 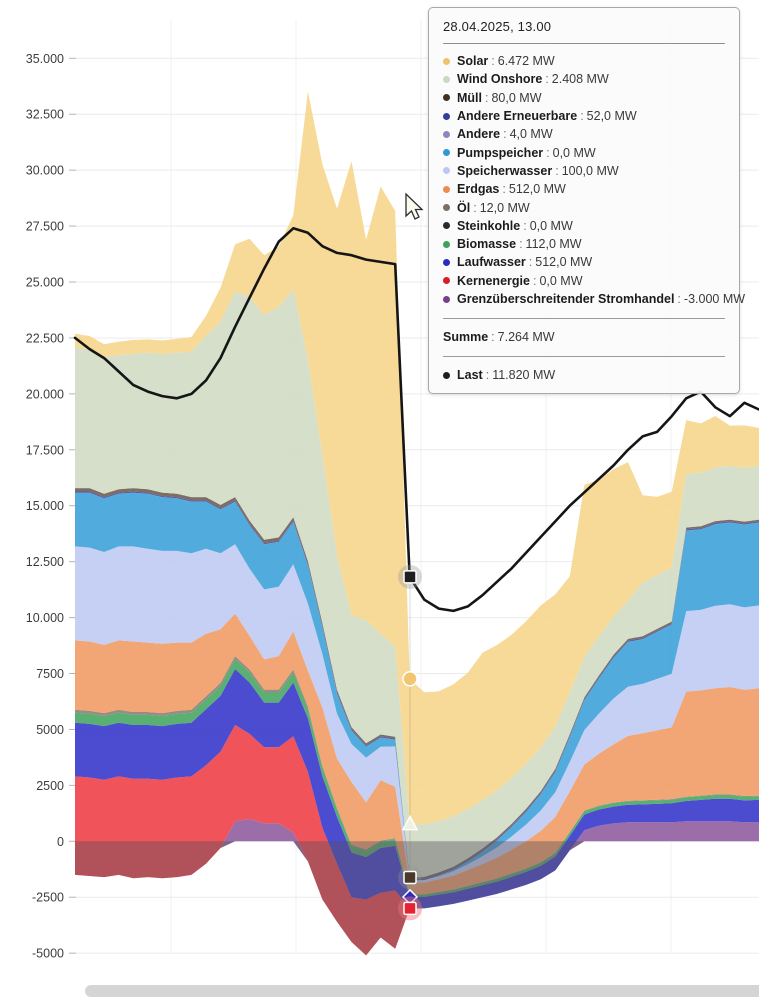 What do you see at coordinates (50, 786) in the screenshot?
I see `y-tick-label: 2500` at bounding box center [50, 786].